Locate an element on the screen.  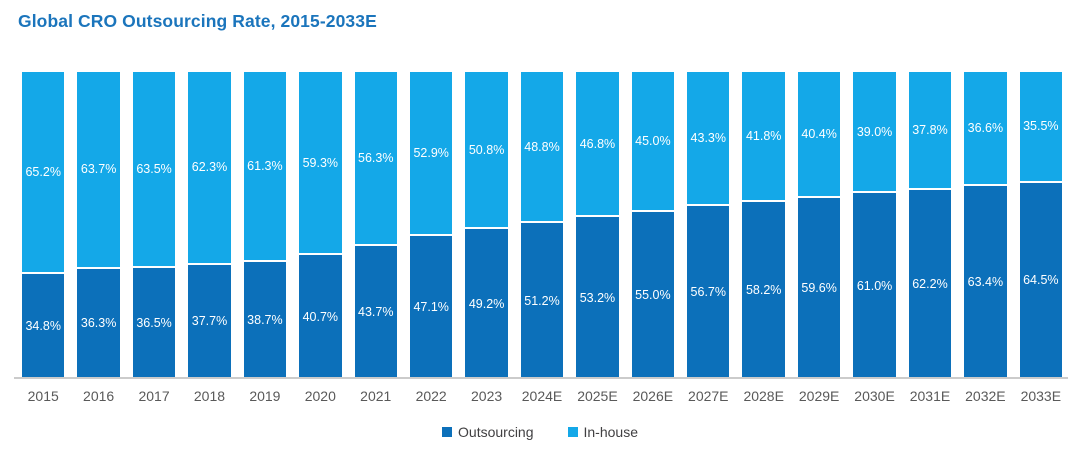
legend-label: Outsourcing is located at coordinates (496, 432).